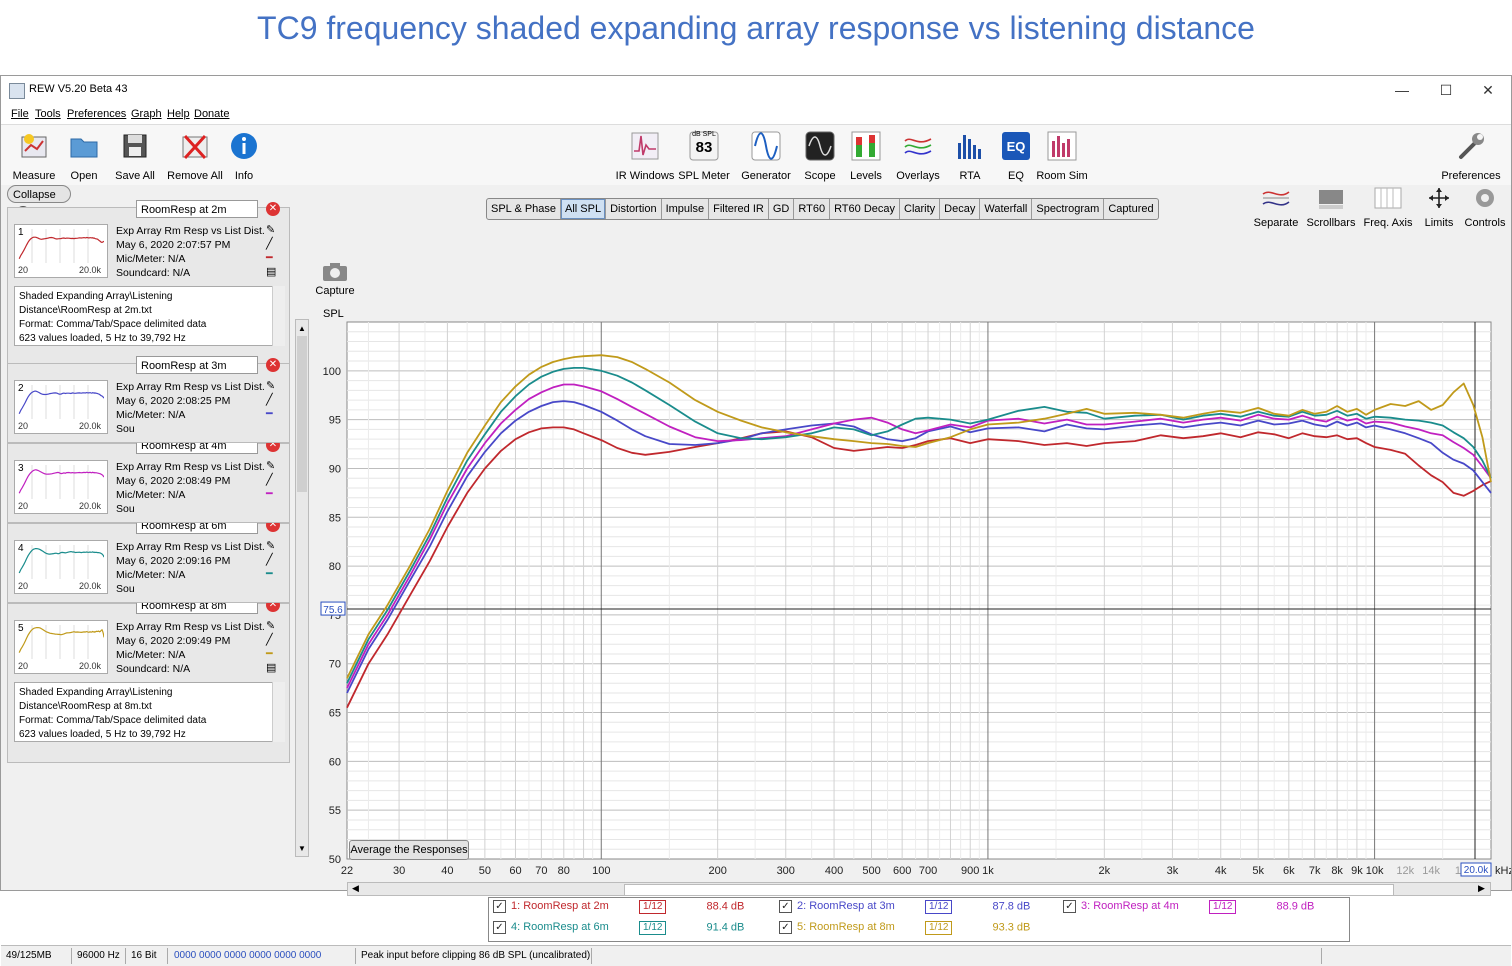 The width and height of the screenshot is (1512, 966). Describe the element at coordinates (1188, 909) in the screenshot. I see `legend-item: ✓ 3: RoomResp at 4m 1/12 88.9 dB` at that location.